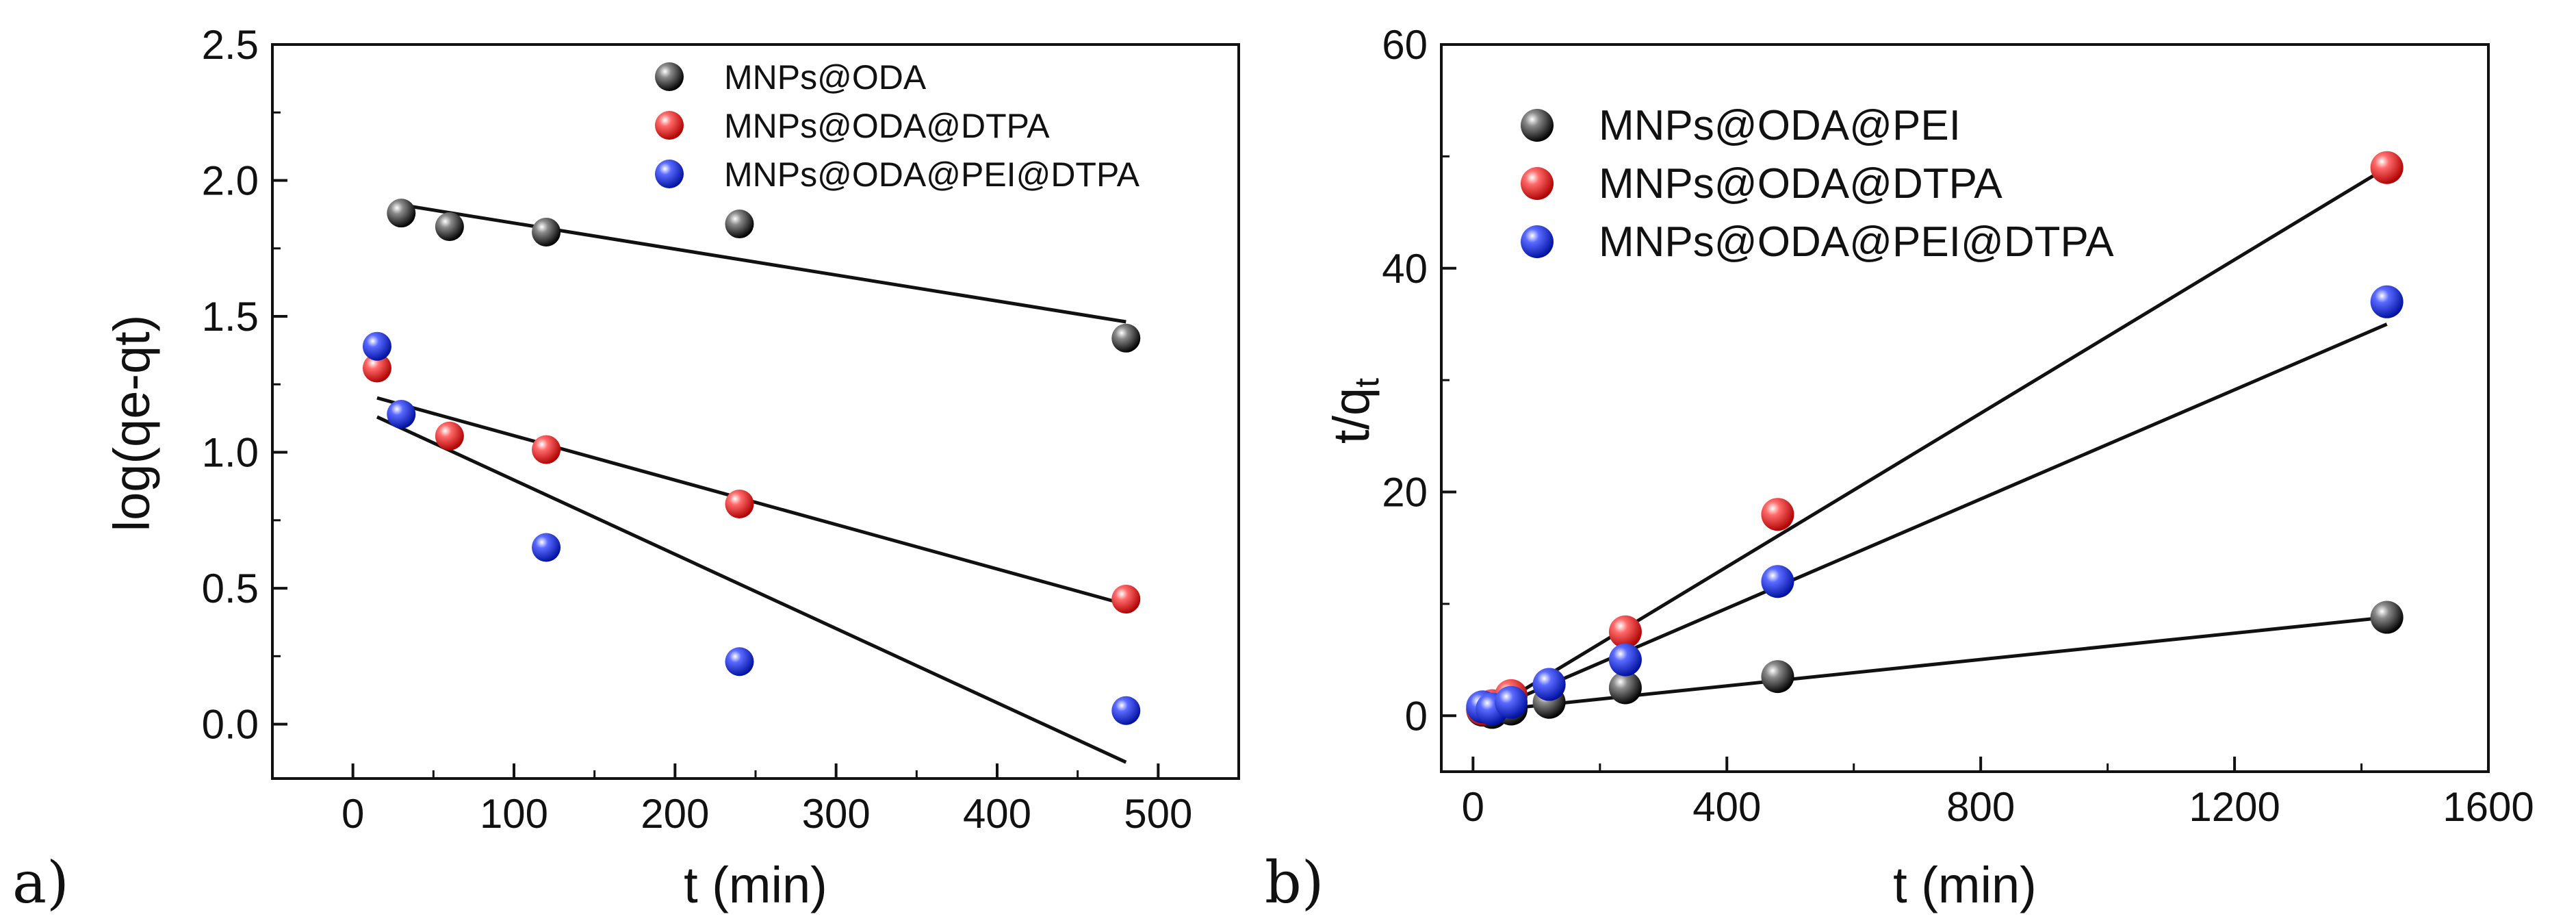 The image size is (2576, 923). Describe the element at coordinates (1800, 183) in the screenshot. I see `legend-label-mnps-oda-dtpa-b: MNPs@ODA@DTPA` at that location.